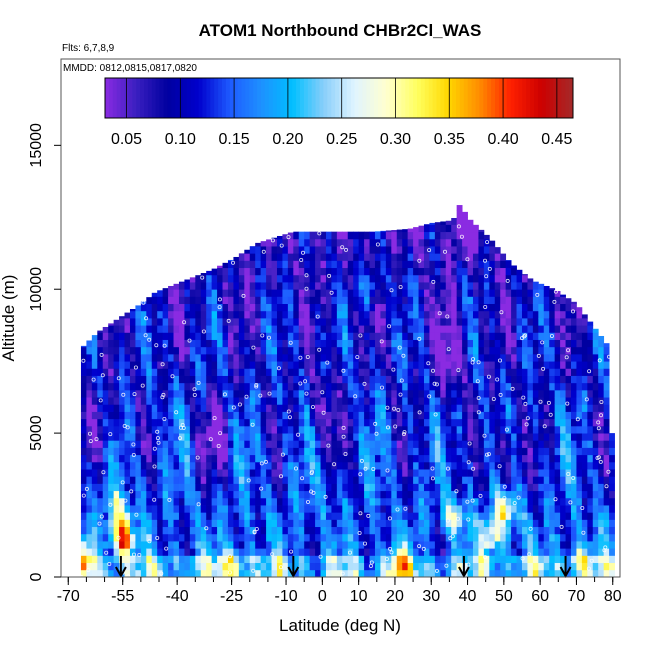 The height and width of the screenshot is (650, 650). Describe the element at coordinates (343, 567) in the screenshot. I see `flight-arrows` at that location.